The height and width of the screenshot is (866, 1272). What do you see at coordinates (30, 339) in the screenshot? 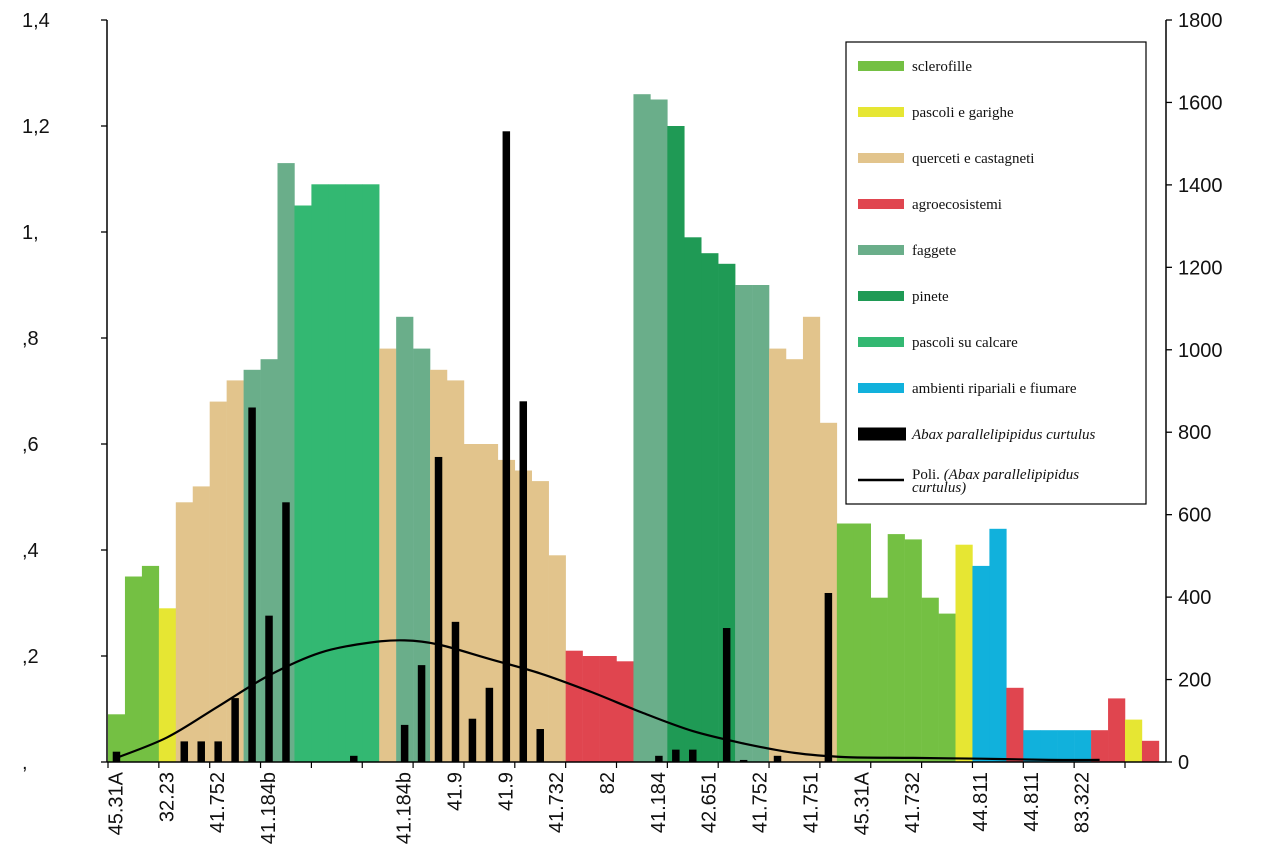
I see `left-tick-label-4: ,8` at bounding box center [30, 339].